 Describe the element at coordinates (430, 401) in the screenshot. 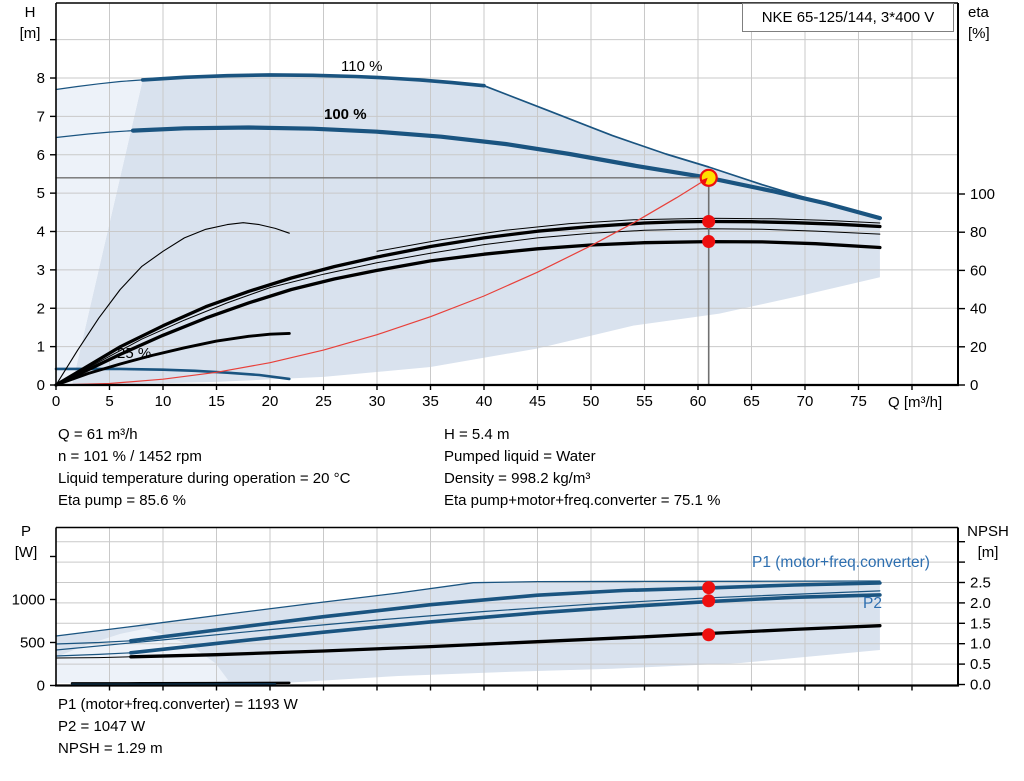

I see `x-axis-tick-label: 35` at that location.